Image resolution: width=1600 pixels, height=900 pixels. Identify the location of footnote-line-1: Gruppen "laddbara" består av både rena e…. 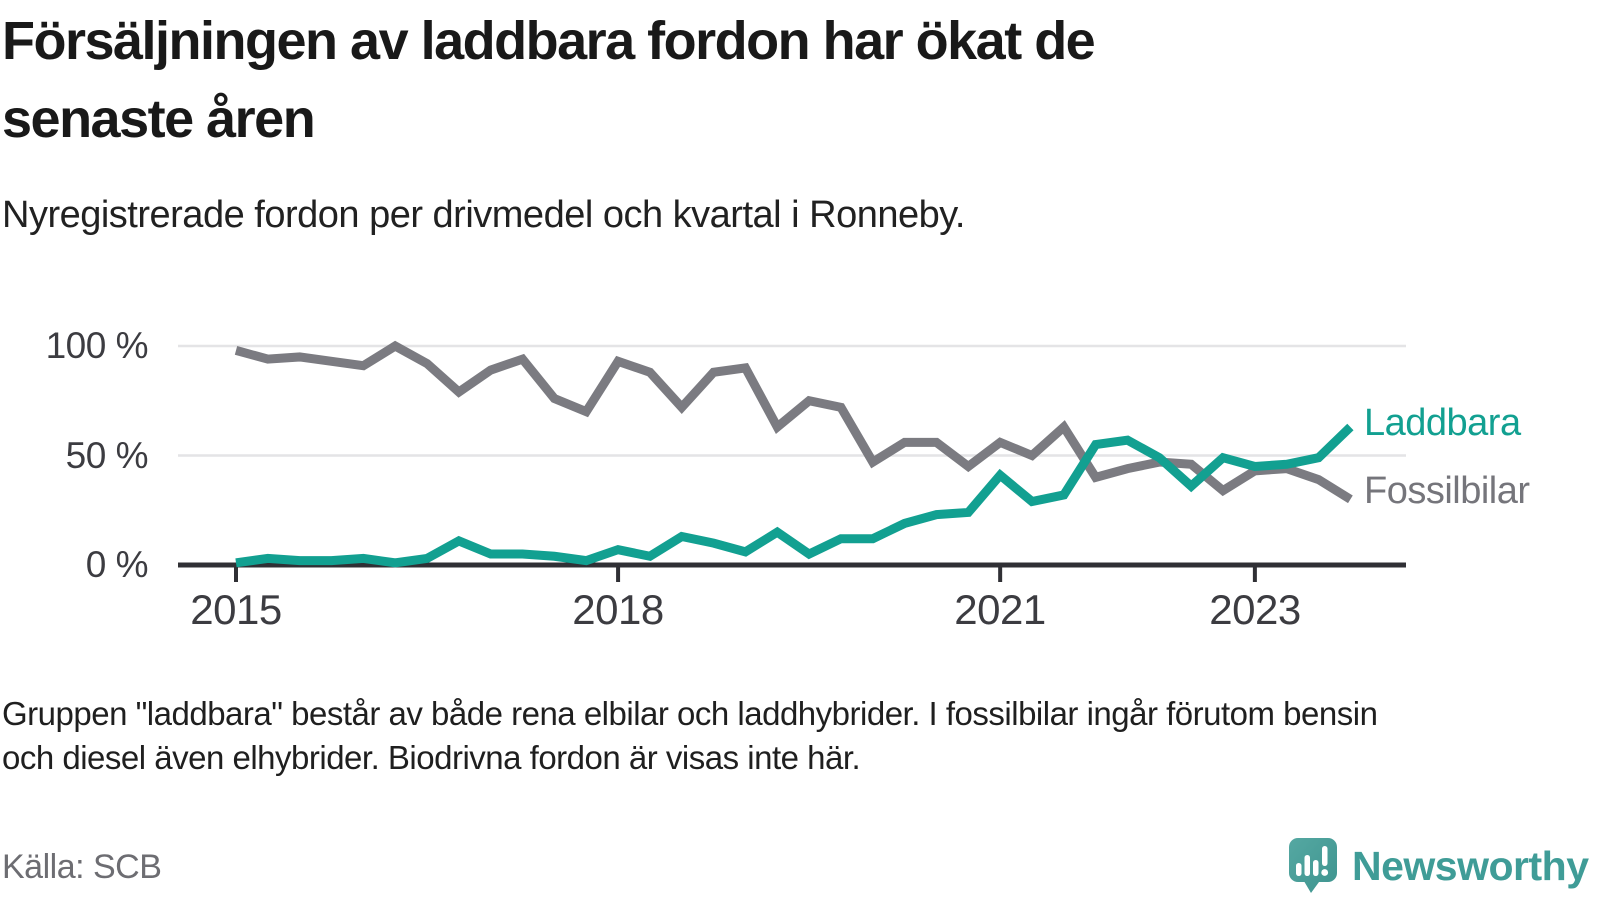
(690, 713).